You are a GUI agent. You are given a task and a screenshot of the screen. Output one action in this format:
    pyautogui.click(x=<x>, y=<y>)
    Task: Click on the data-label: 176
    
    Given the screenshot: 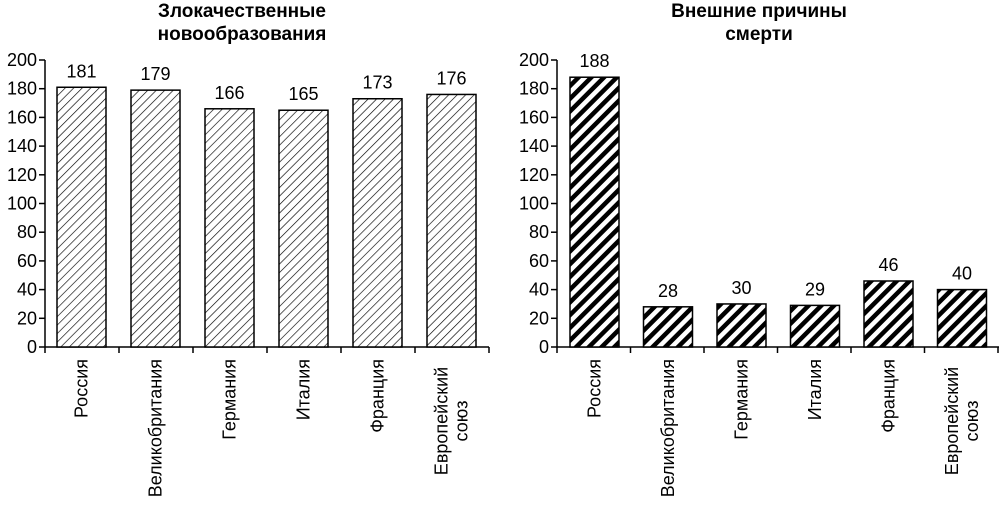 What is the action you would take?
    pyautogui.click(x=451, y=78)
    